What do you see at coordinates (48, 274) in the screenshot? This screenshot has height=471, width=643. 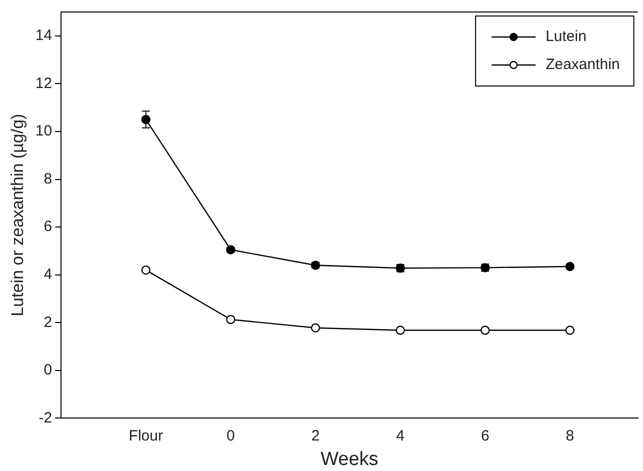 I see `y-tick-label: 4` at bounding box center [48, 274].